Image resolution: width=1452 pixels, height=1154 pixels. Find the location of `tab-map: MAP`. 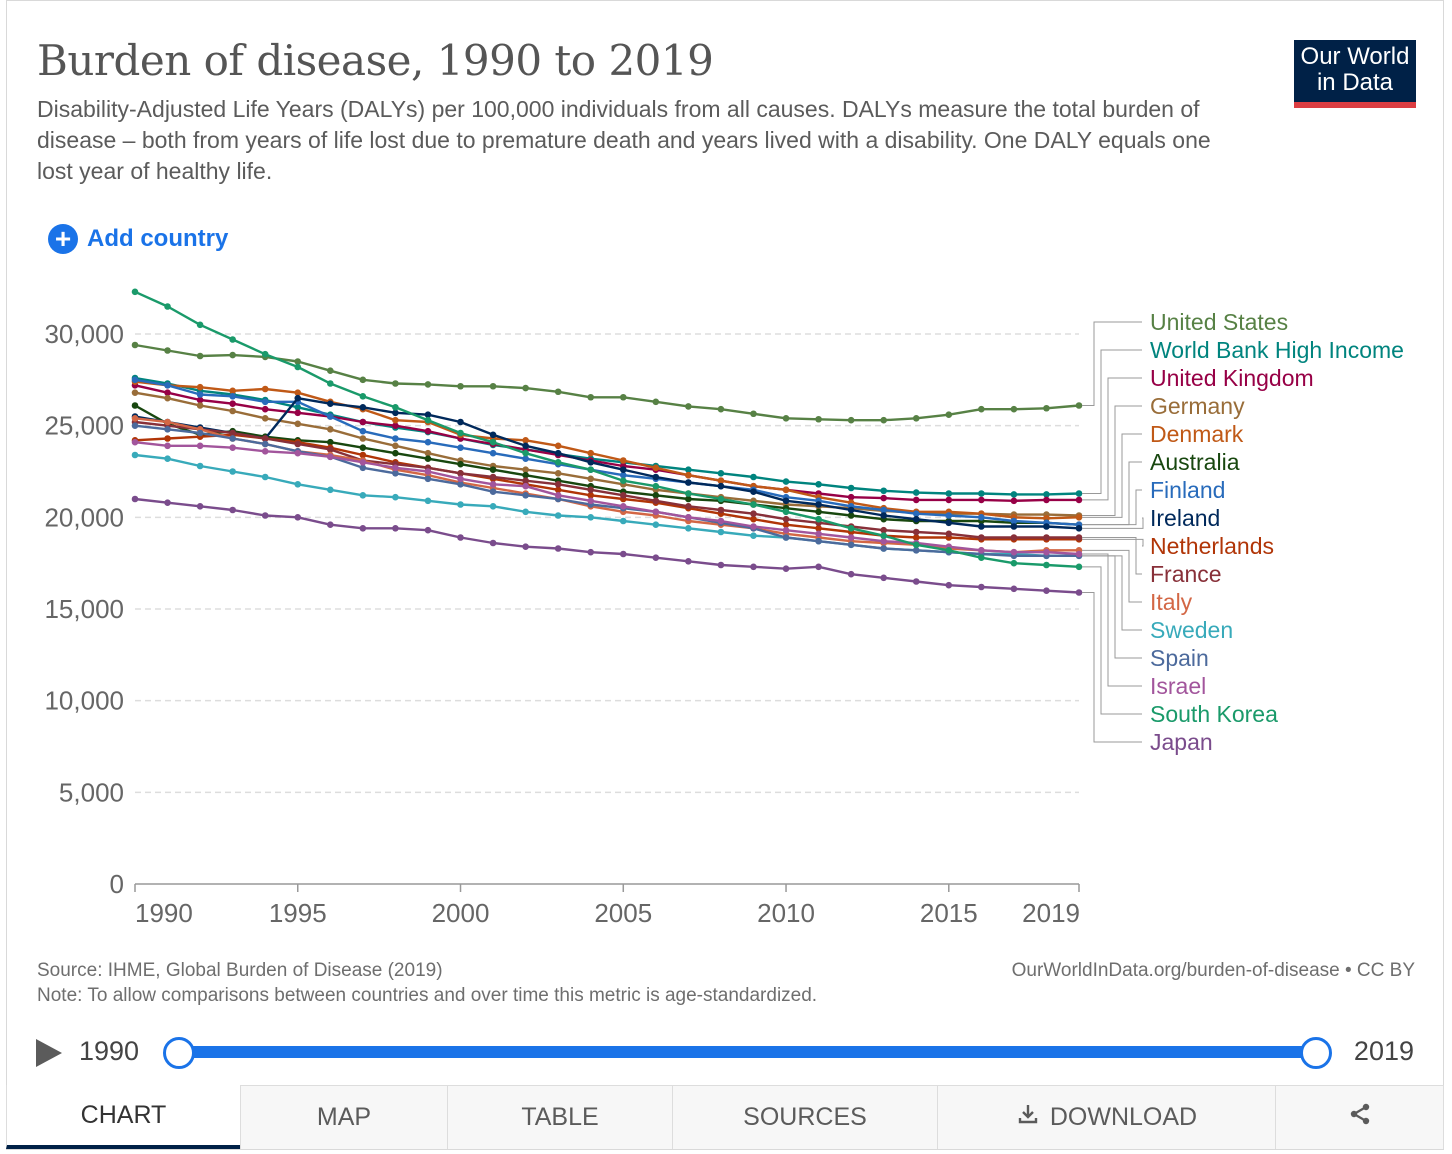

tab-map: MAP is located at coordinates (343, 1117).